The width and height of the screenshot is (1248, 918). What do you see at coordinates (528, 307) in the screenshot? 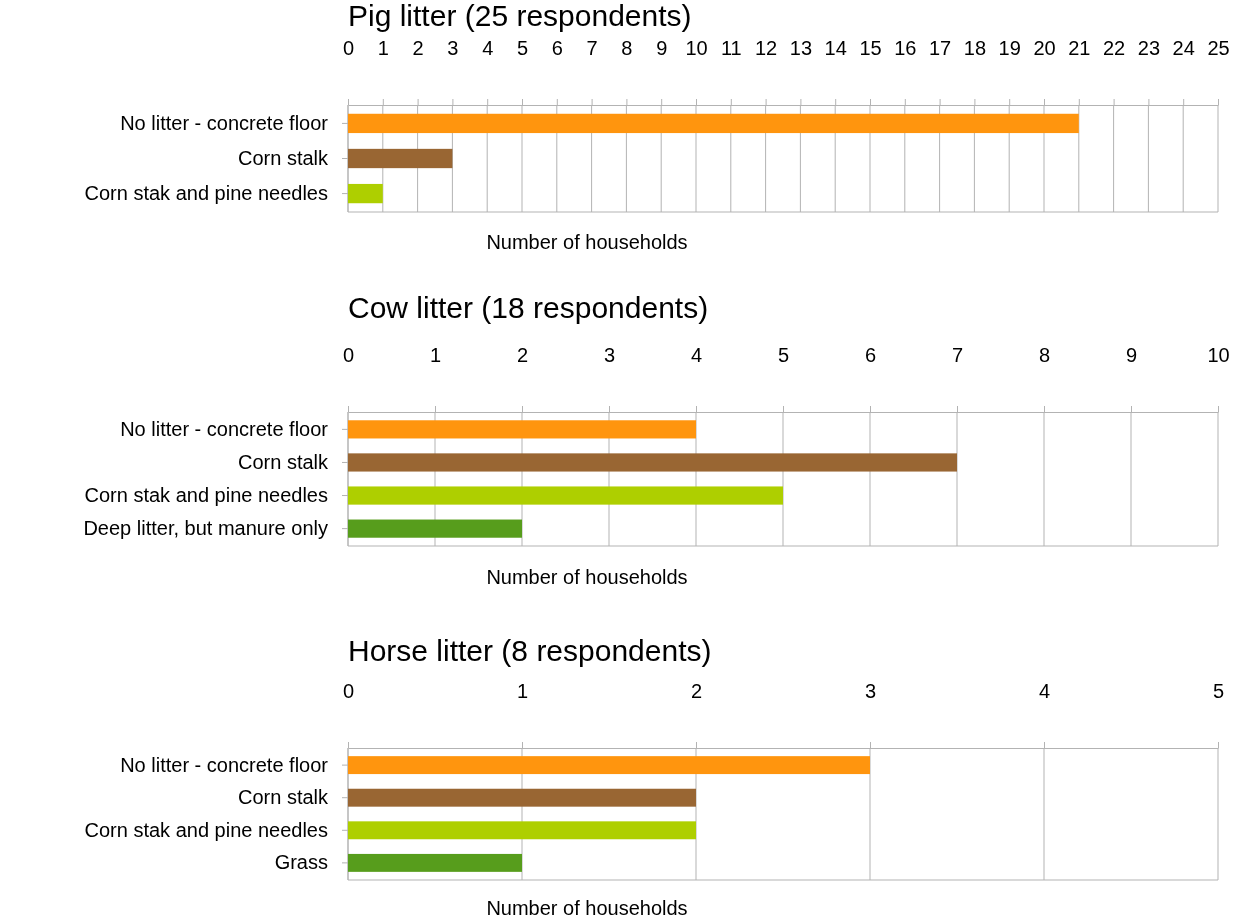
I see `chart-title: Cow litter (18 respondents)` at bounding box center [528, 307].